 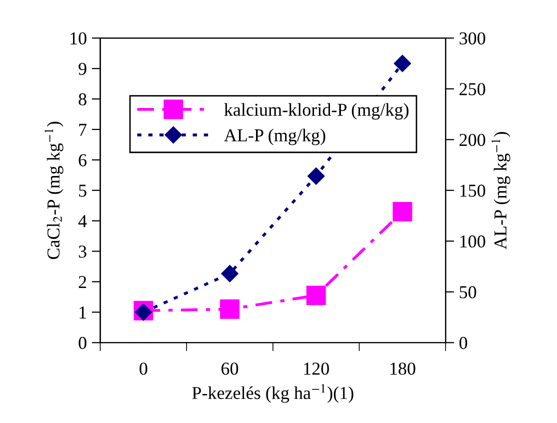 What do you see at coordinates (82, 282) in the screenshot?
I see `y-tick-label: 2` at bounding box center [82, 282].